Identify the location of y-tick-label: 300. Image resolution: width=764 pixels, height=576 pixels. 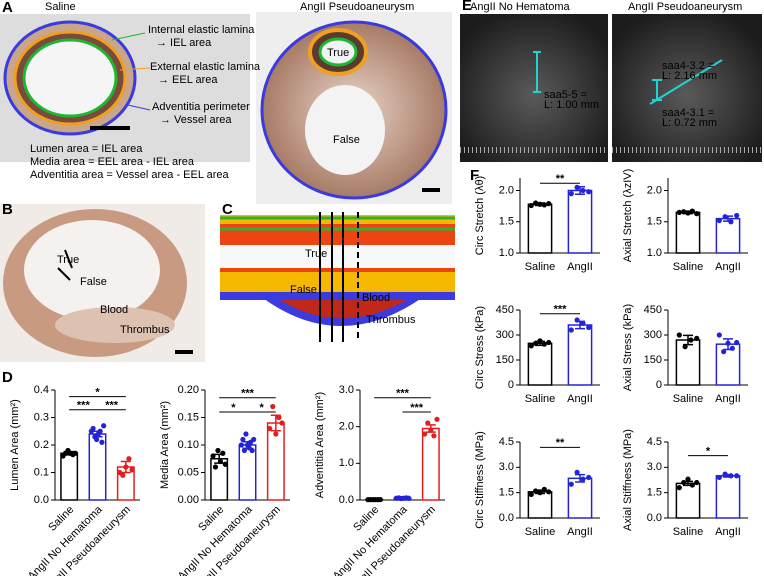
(505, 335).